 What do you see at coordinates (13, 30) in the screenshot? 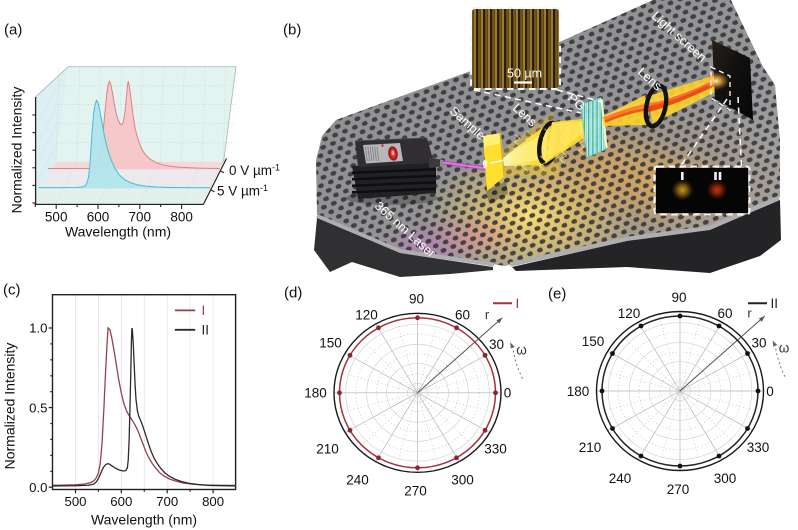
I see `svg-text: (a)` at bounding box center [13, 30].